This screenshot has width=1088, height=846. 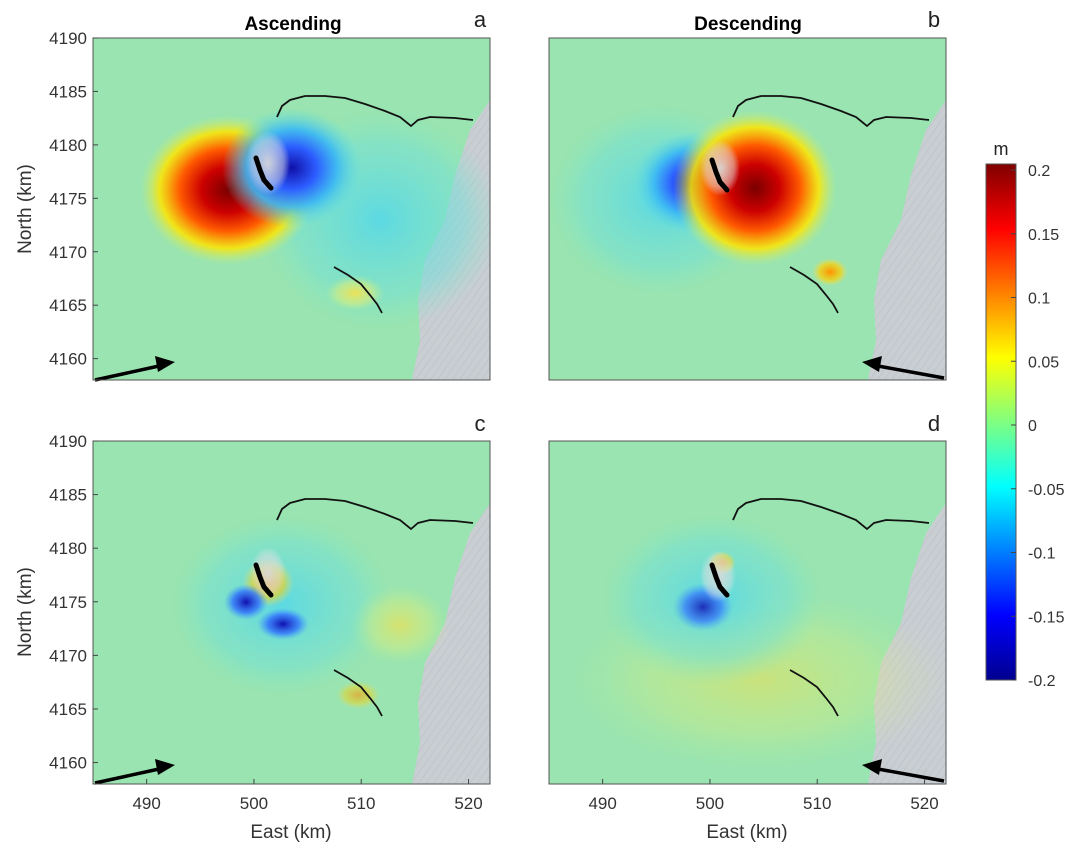 I want to click on colorbar-tick-label: -0.1, so click(x=1042, y=554).